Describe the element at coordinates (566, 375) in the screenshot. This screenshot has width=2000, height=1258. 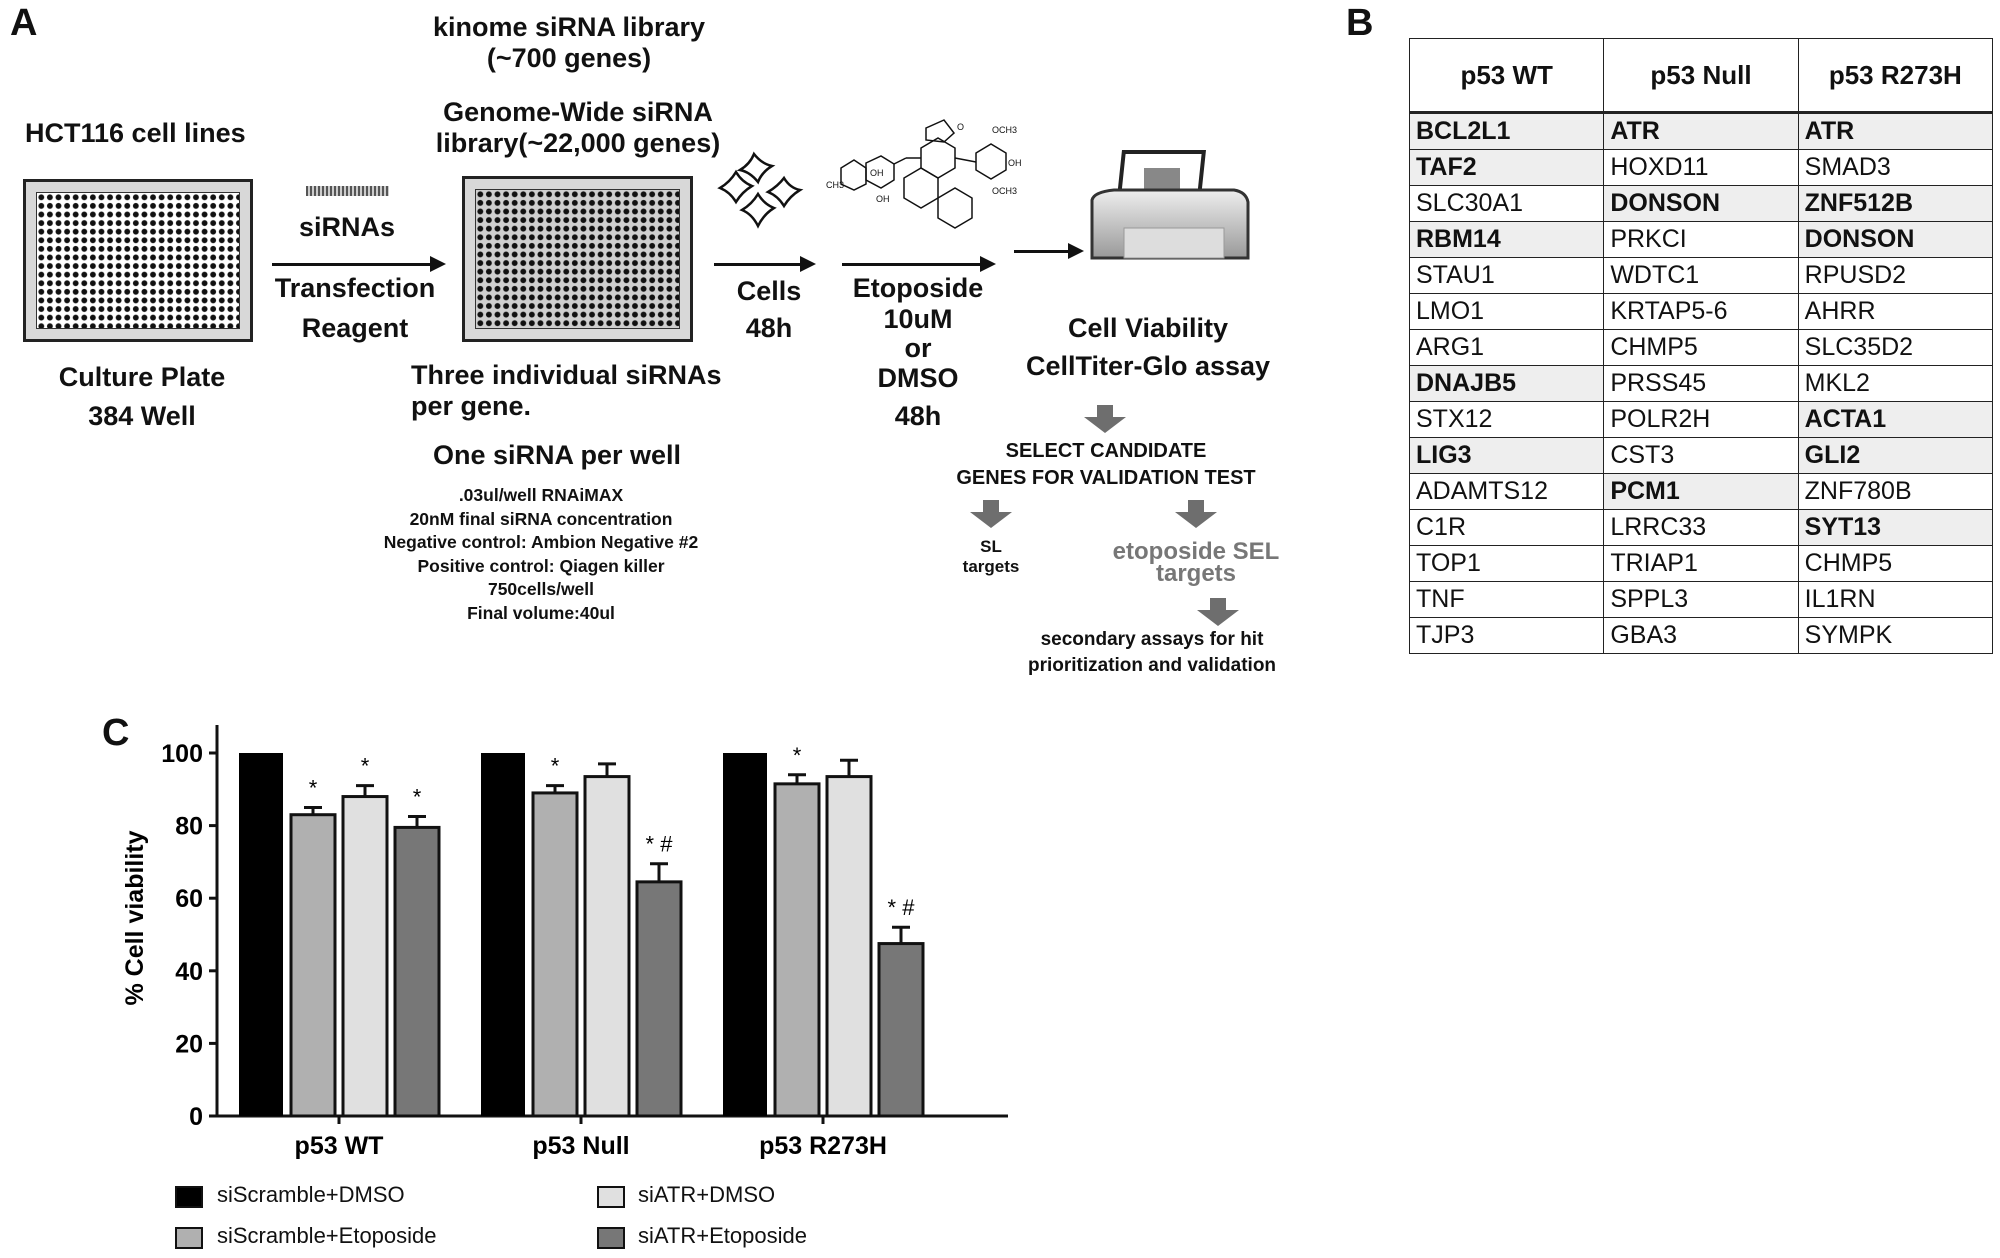
I see `three-sirnas-label: Three individual siRNAs` at that location.